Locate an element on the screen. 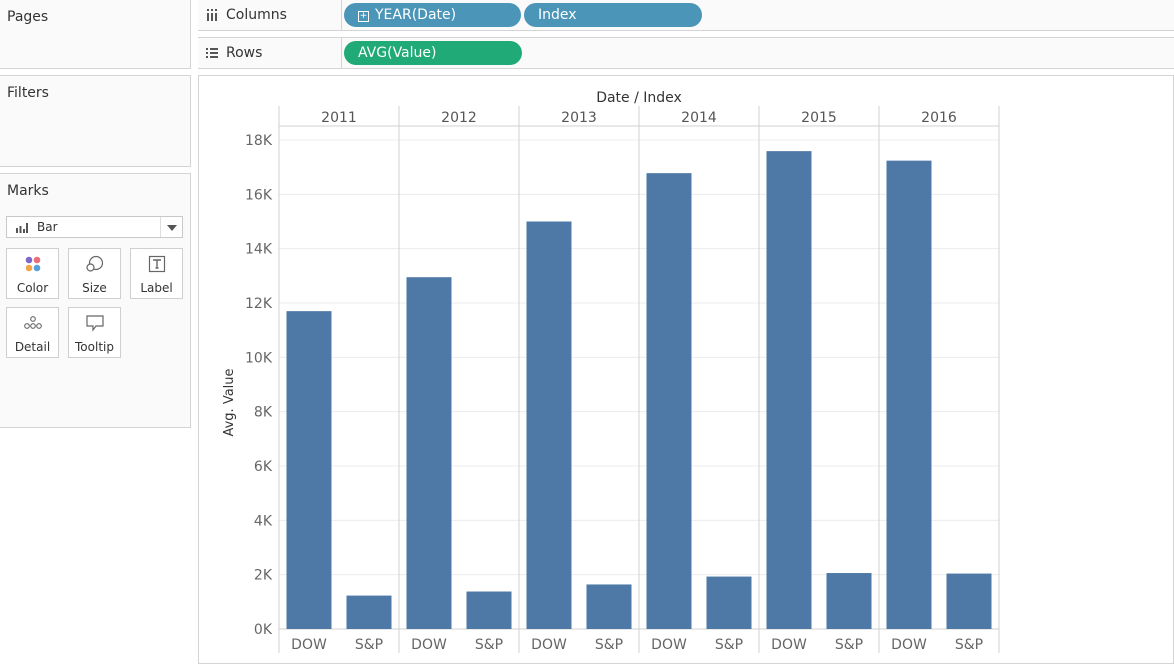 The image size is (1174, 668). y-tick-label: 14K is located at coordinates (259, 250).